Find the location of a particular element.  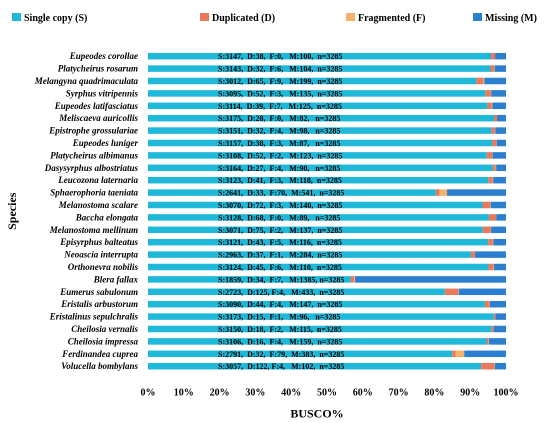

bar-single-copy-s-platycheirus-albimanus is located at coordinates (317, 155).